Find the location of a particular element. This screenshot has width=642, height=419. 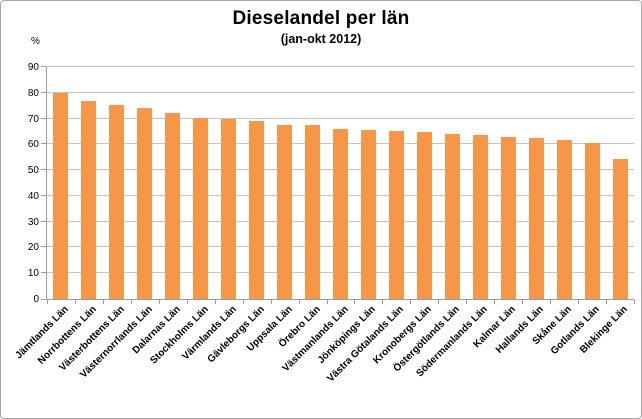

y-axis-unit-label: % is located at coordinates (35, 41).